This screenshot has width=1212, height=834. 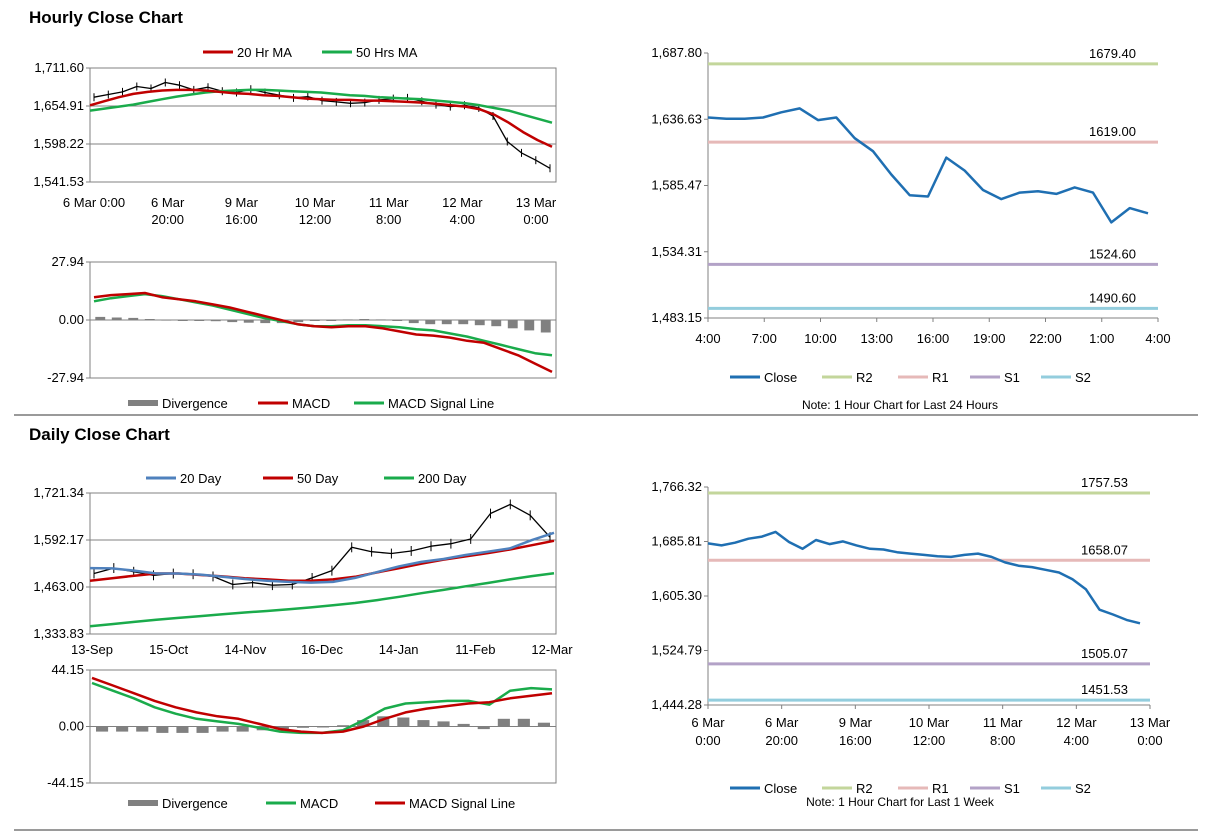 I want to click on hourly-pivot-legend-r2: R2, so click(x=864, y=377).